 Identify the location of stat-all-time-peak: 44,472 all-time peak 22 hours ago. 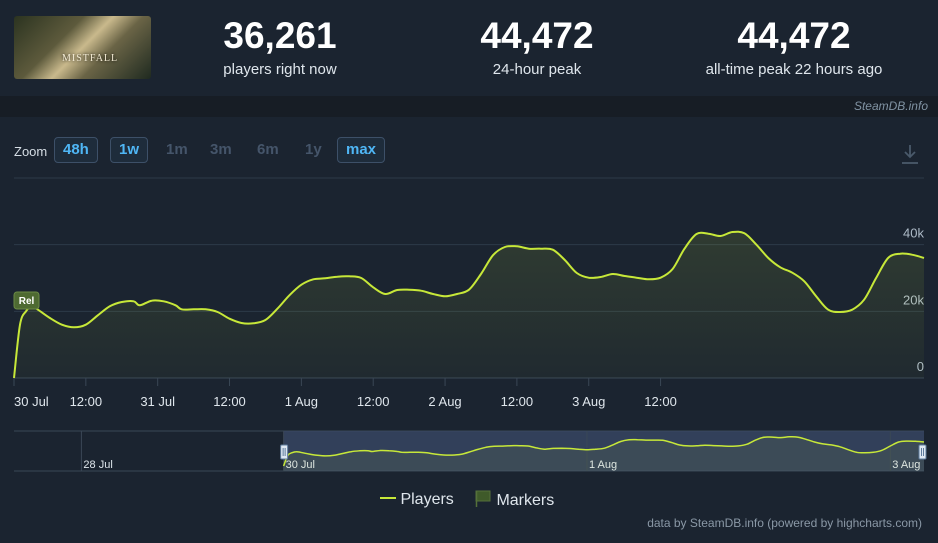
(794, 47).